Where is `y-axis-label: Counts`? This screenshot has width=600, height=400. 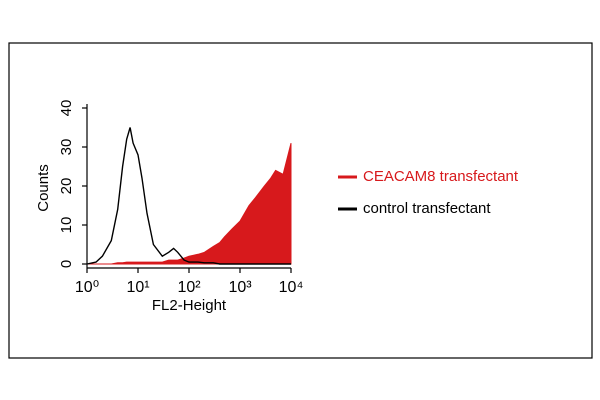 y-axis-label: Counts is located at coordinates (43, 188).